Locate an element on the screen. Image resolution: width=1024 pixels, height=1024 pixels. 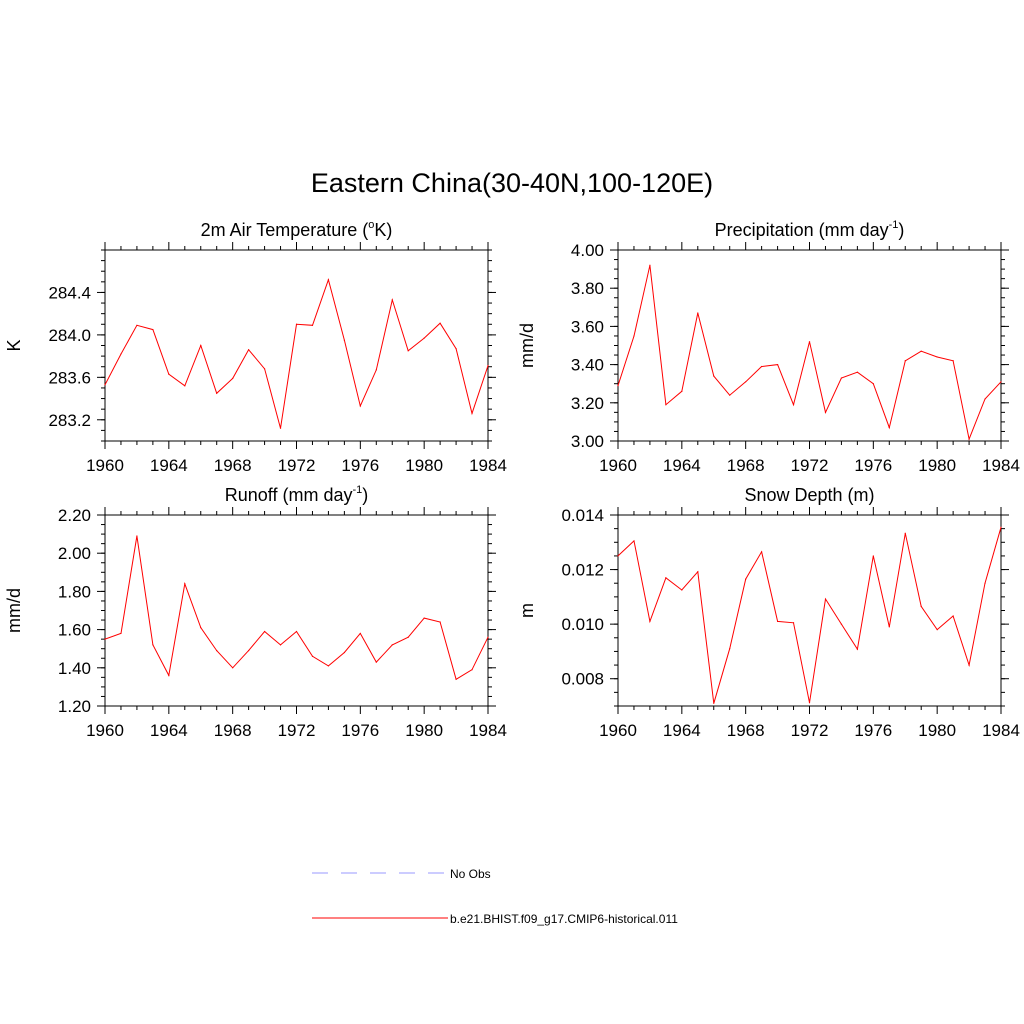
y-tick-label: 3.20 is located at coordinates (587, 403).